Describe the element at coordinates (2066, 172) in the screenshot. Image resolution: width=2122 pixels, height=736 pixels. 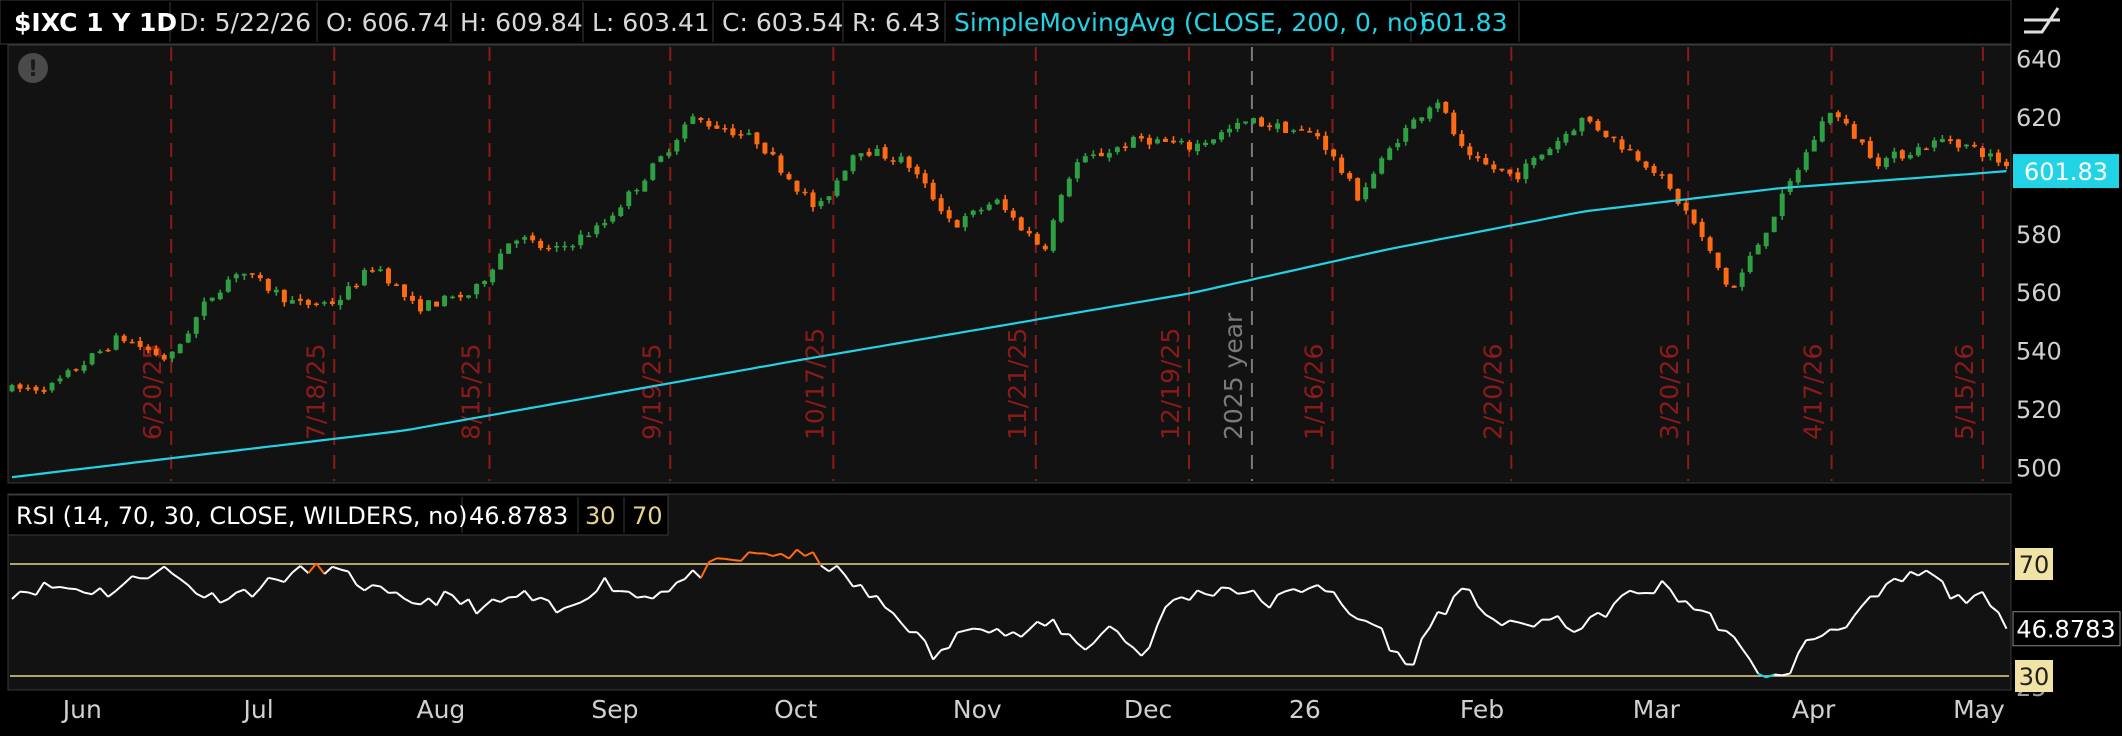
I see `sma-last-value: 601.83` at that location.